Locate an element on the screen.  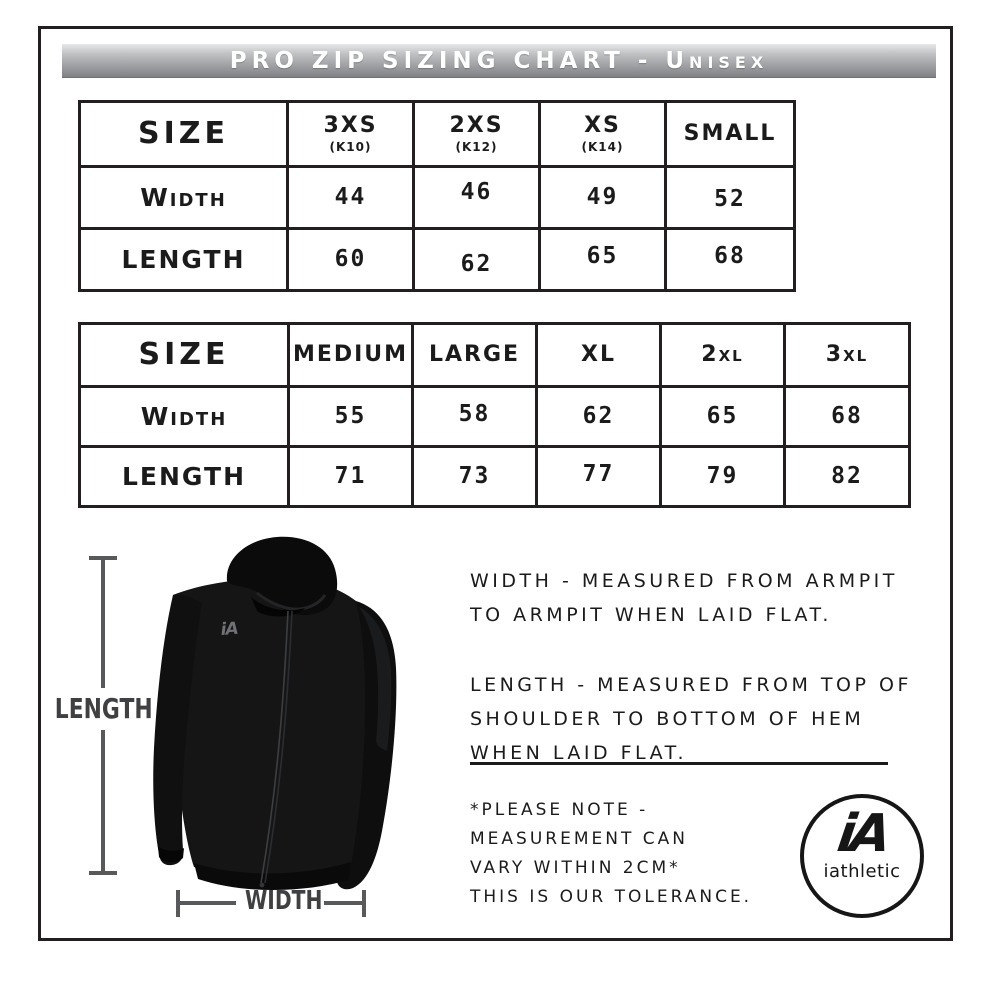
hoodie-graphic: iA is located at coordinates (275, 713).